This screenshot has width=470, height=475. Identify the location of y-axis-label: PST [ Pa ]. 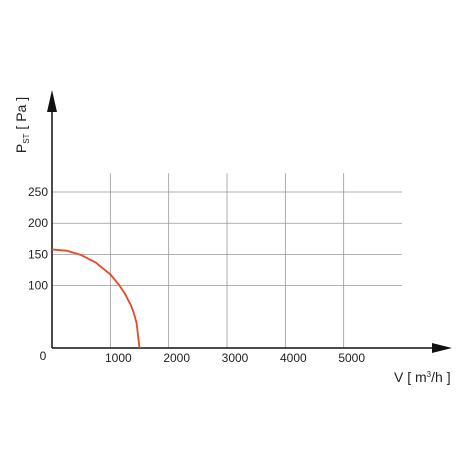
(22, 125).